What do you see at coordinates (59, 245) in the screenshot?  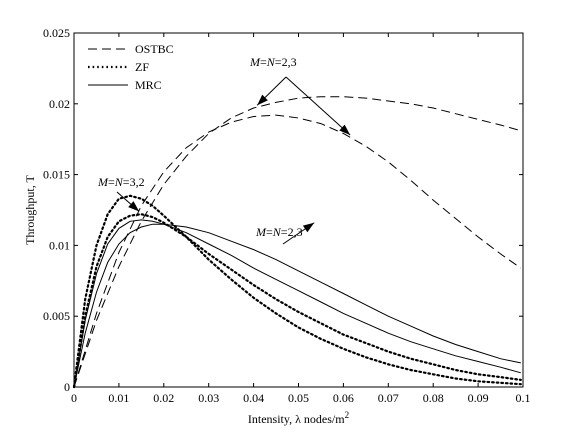 I see `y-tick-label: 0.01` at bounding box center [59, 245].